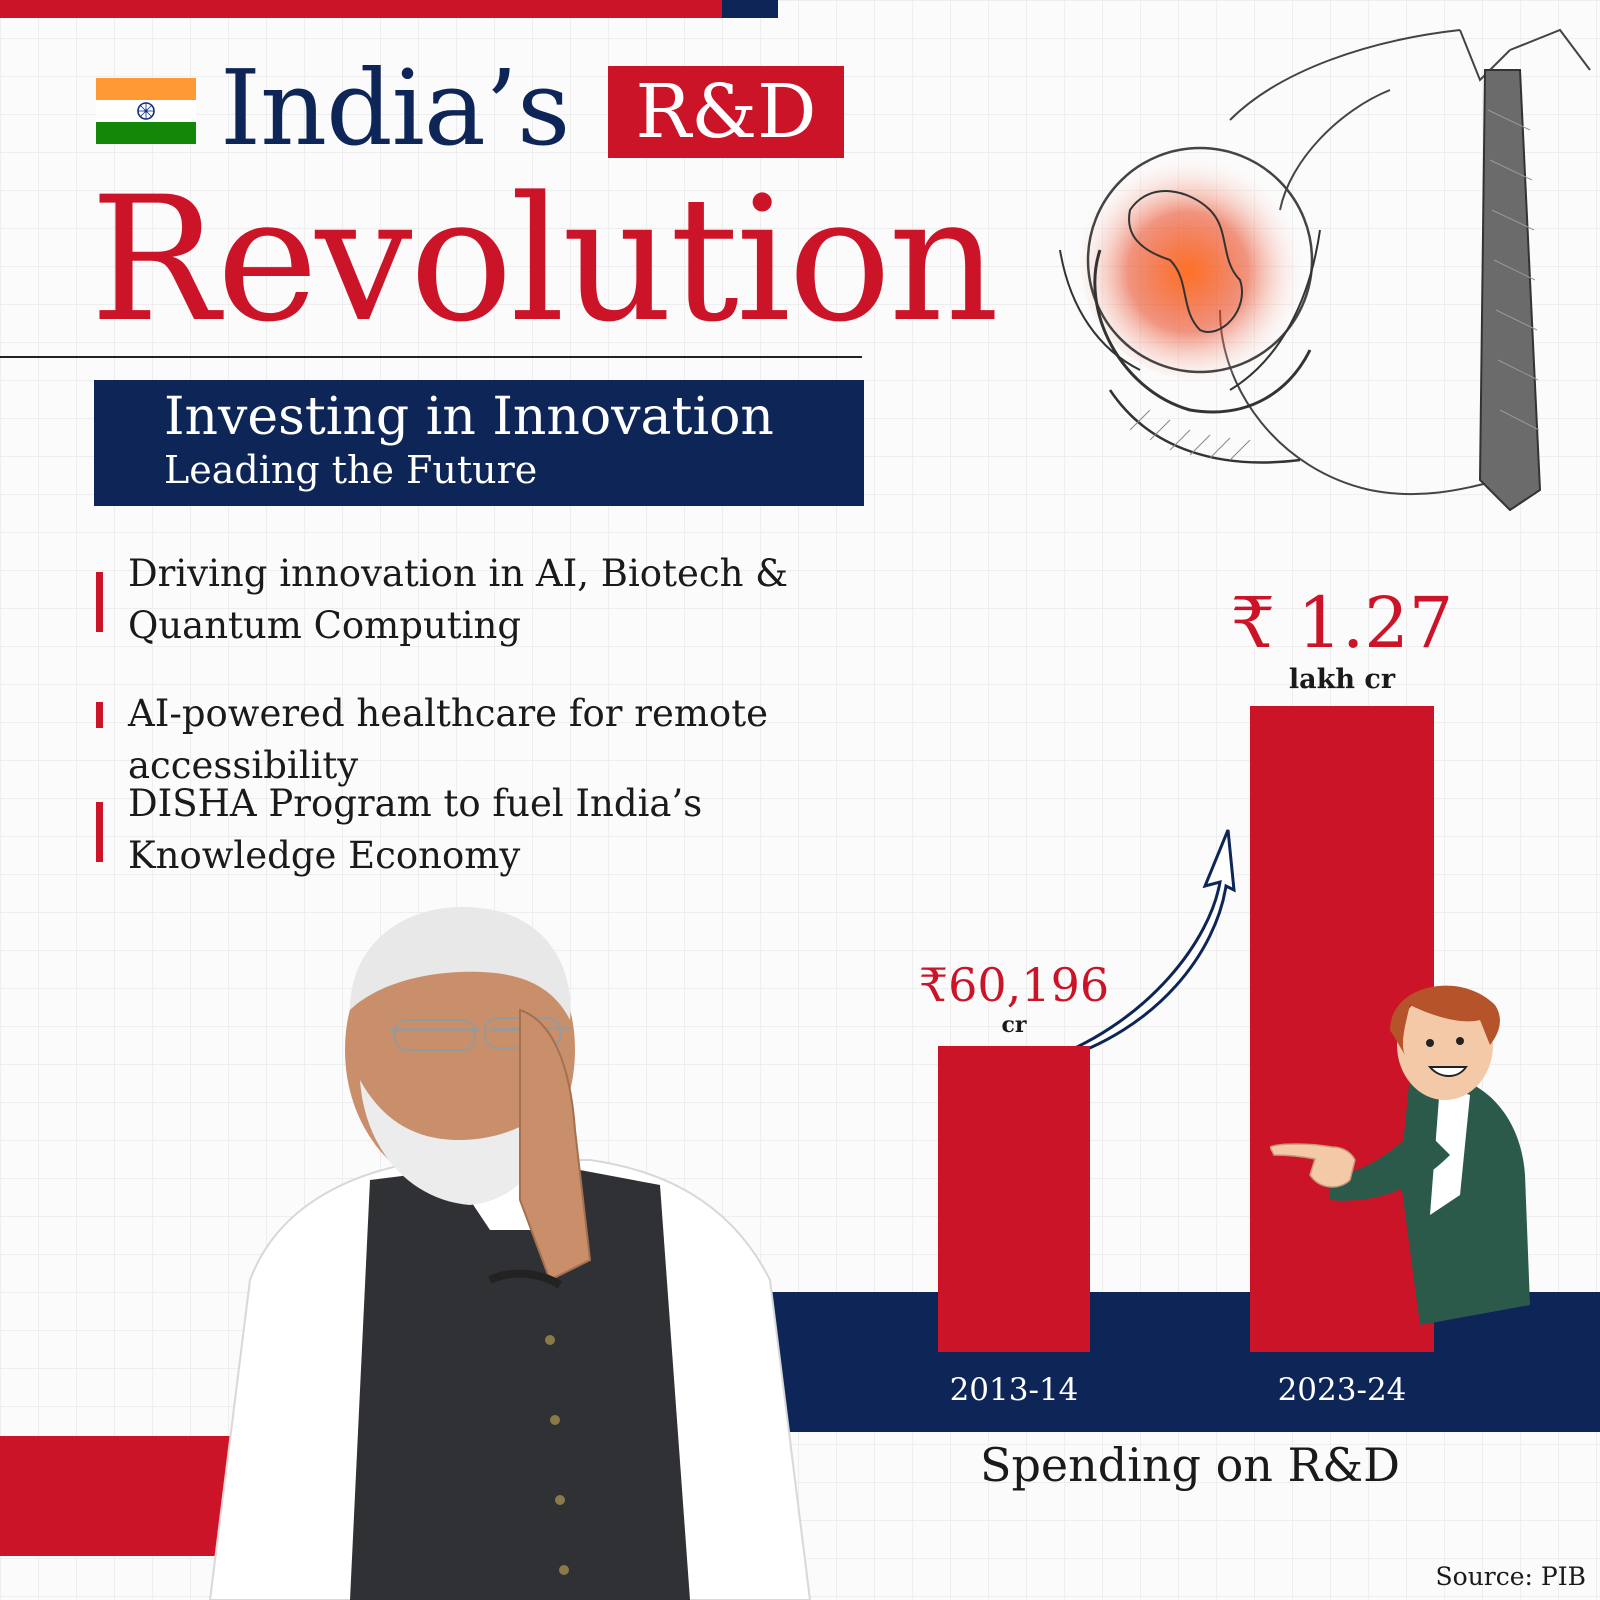 The width and height of the screenshot is (1600, 1600). Describe the element at coordinates (146, 111) in the screenshot. I see `india-flag-icon` at that location.